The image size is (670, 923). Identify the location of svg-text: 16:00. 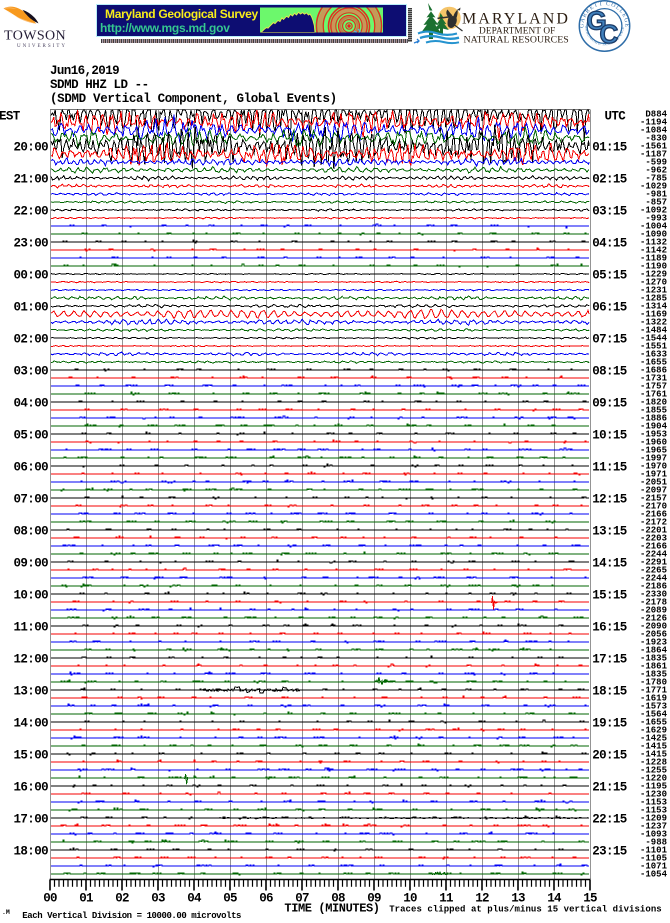
(30, 788).